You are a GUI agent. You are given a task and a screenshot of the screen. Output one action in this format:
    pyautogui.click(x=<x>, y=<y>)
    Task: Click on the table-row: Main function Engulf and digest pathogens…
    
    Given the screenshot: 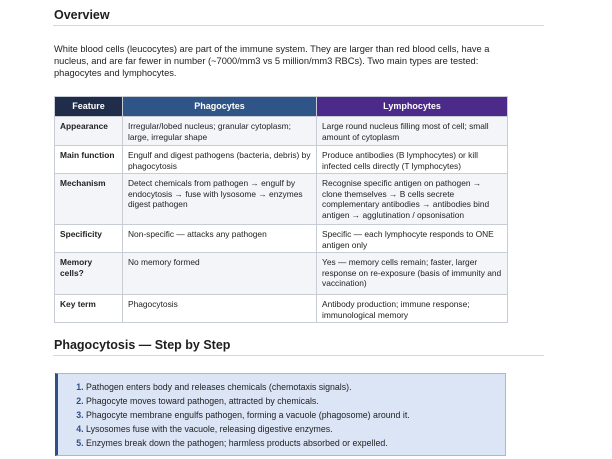 What is the action you would take?
    pyautogui.click(x=281, y=159)
    